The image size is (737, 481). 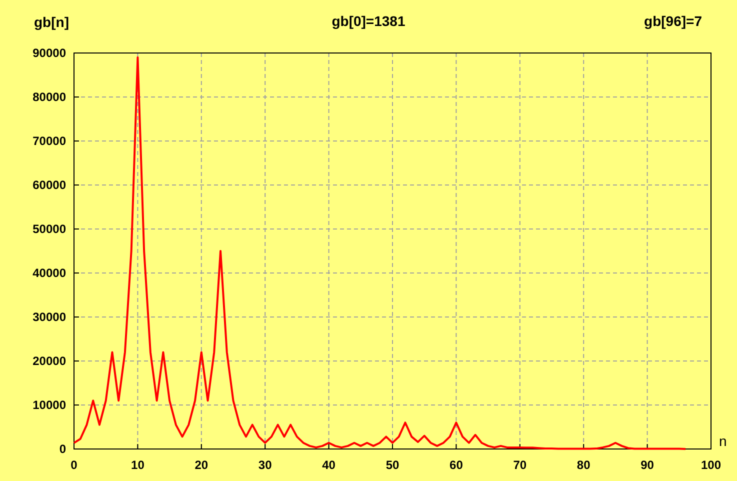 I want to click on x-tick-label: 100, so click(x=711, y=465).